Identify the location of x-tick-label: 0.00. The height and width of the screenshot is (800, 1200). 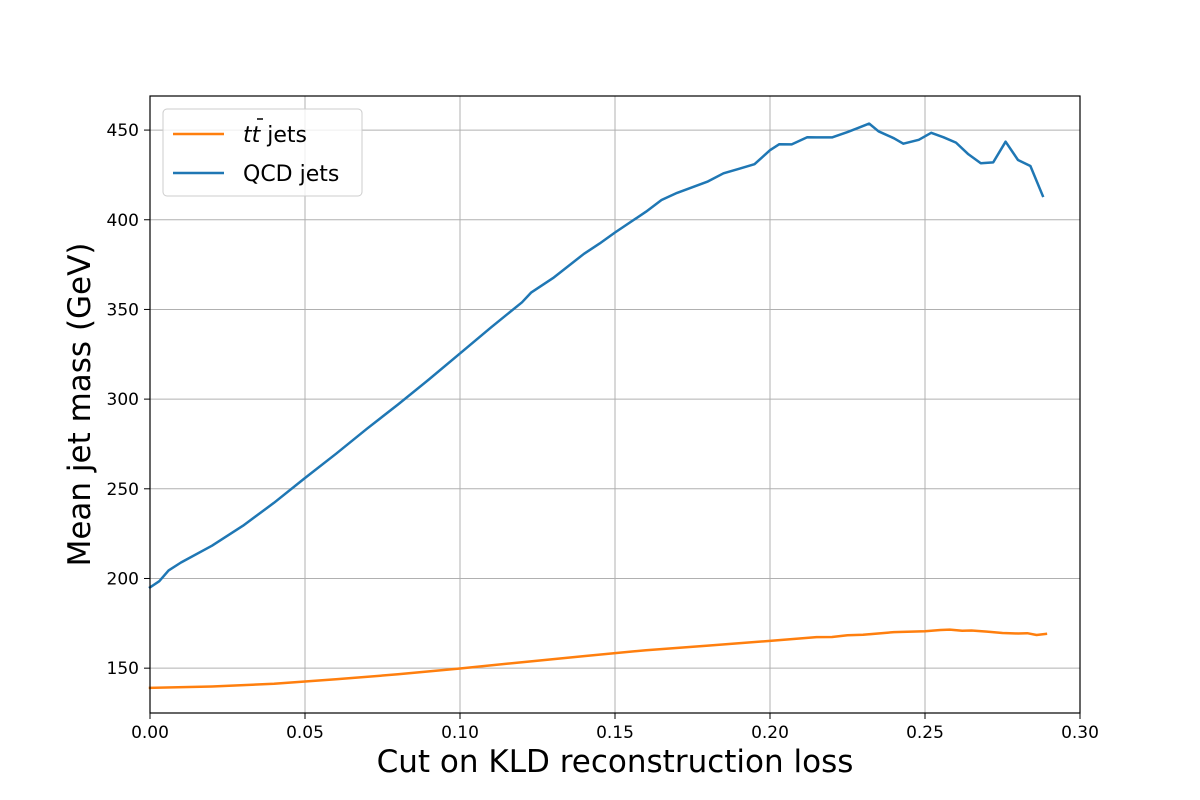
(150, 733).